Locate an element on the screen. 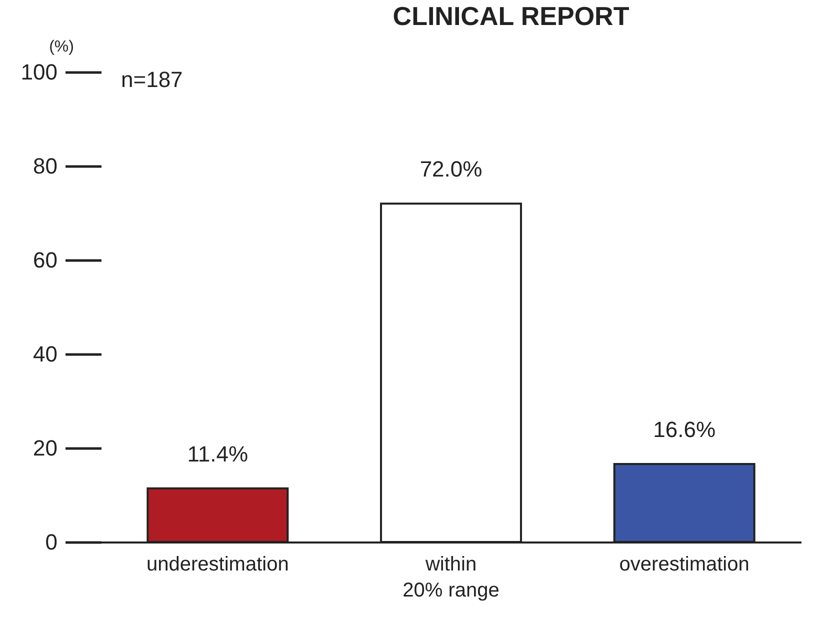 The height and width of the screenshot is (633, 831). x-tick-label: overestimation is located at coordinates (684, 565).